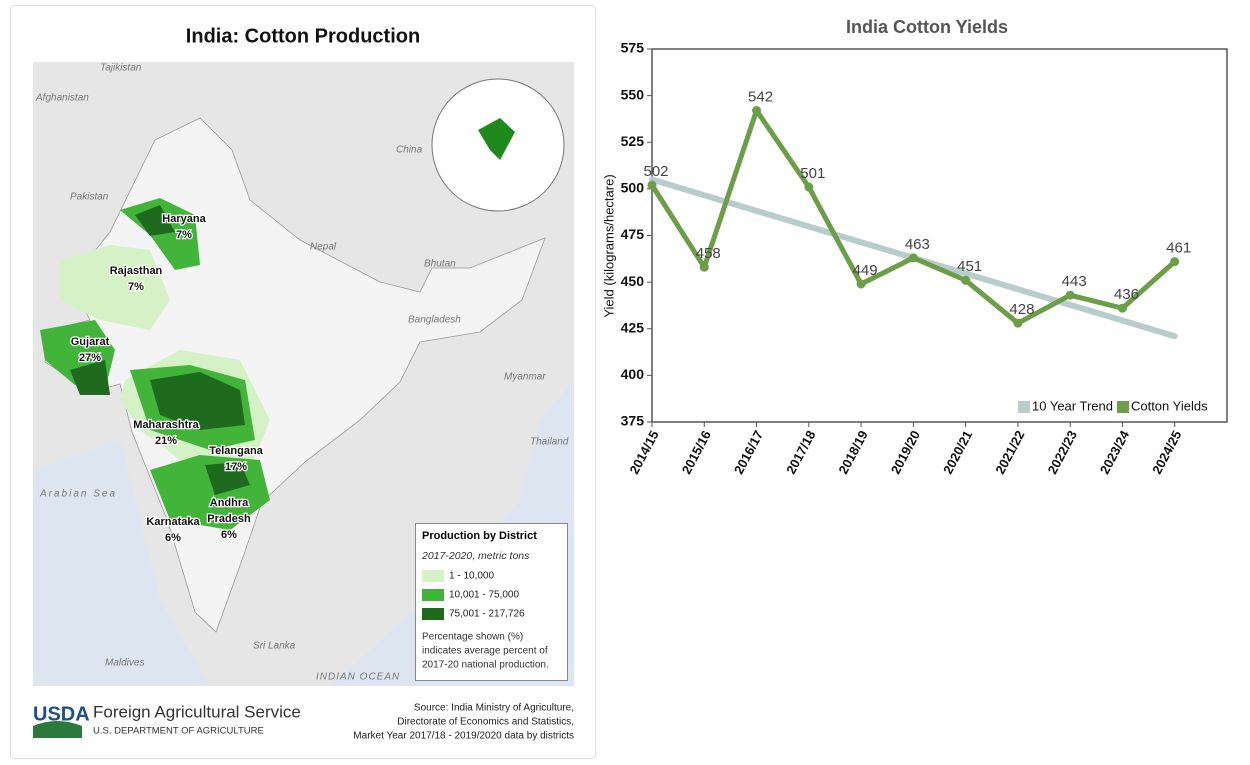  What do you see at coordinates (409, 150) in the screenshot?
I see `place-label: China` at bounding box center [409, 150].